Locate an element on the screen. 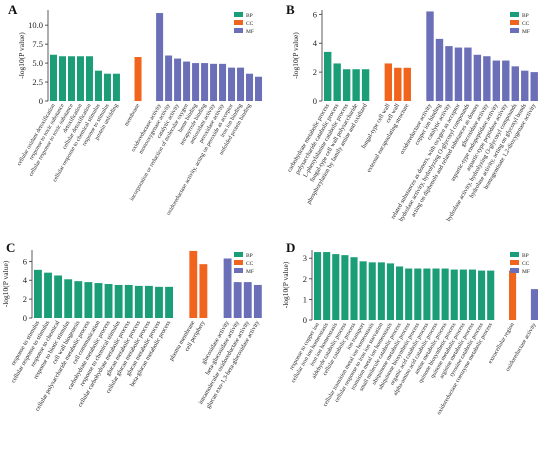 This screenshot has width=550, height=463. x-tick-label: membrane is located at coordinates (133, 115).